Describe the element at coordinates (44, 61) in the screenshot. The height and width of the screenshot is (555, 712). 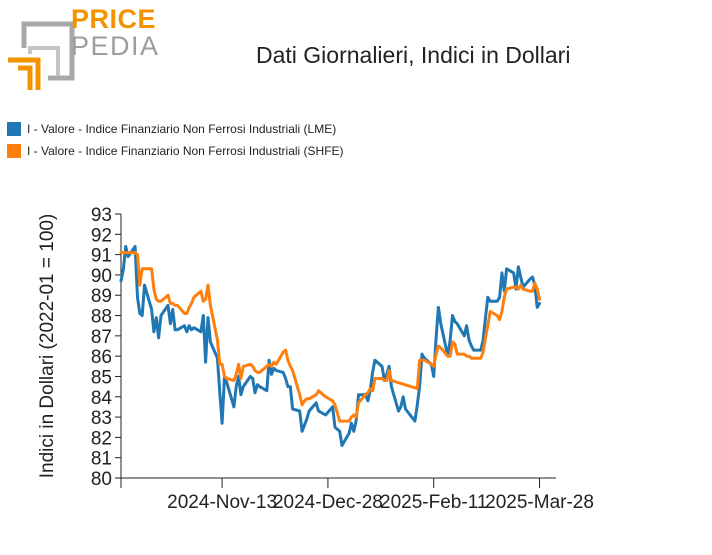
I see `logo-grey-mark-inner` at that location.